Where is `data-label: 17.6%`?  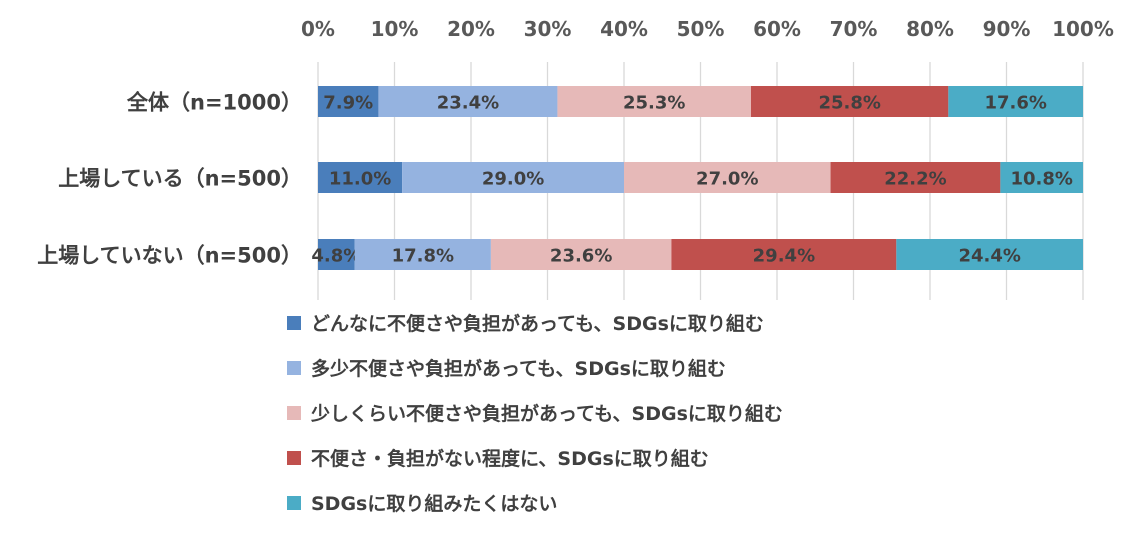
data-label: 17.6% is located at coordinates (1015, 103).